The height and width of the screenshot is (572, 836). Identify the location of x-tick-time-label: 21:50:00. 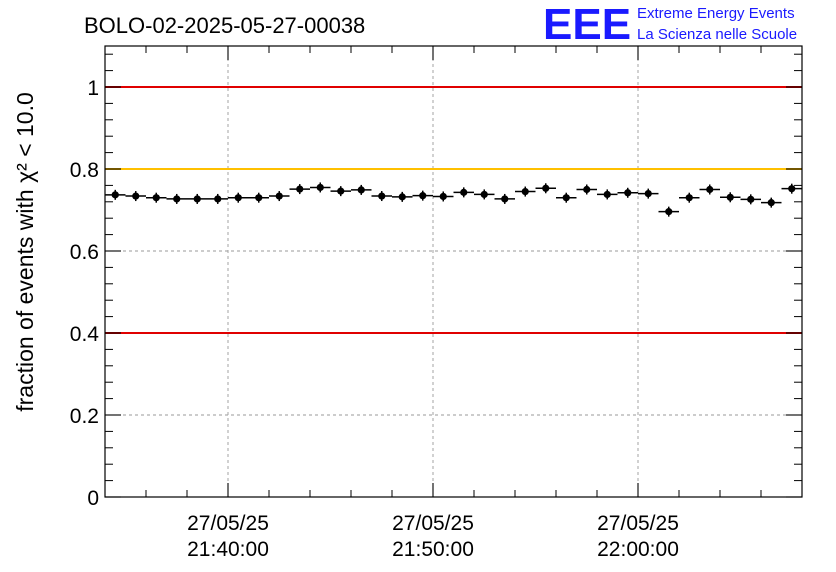
(433, 549).